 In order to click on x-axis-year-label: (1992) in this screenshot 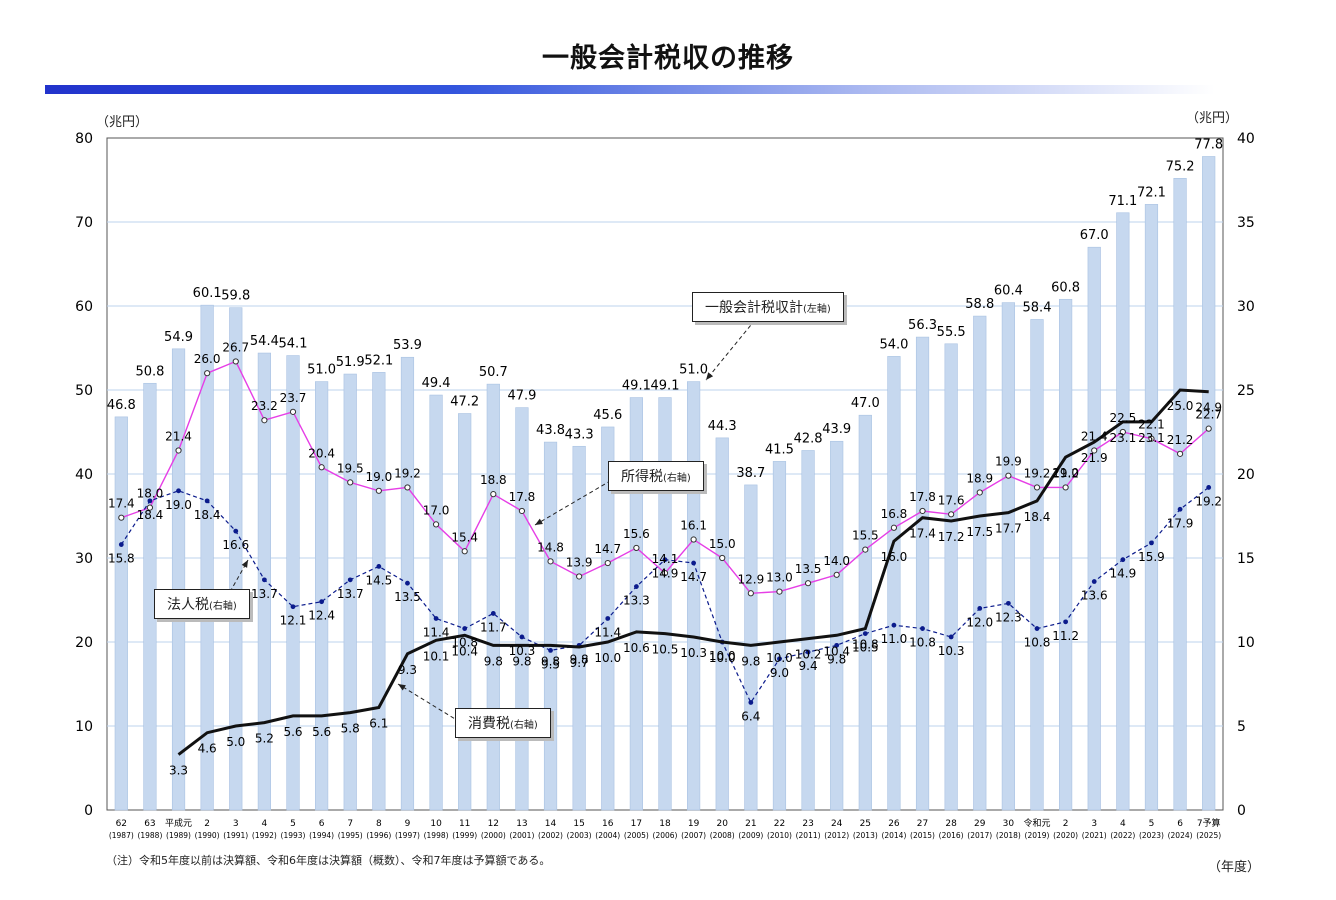, I will do `click(264, 835)`.